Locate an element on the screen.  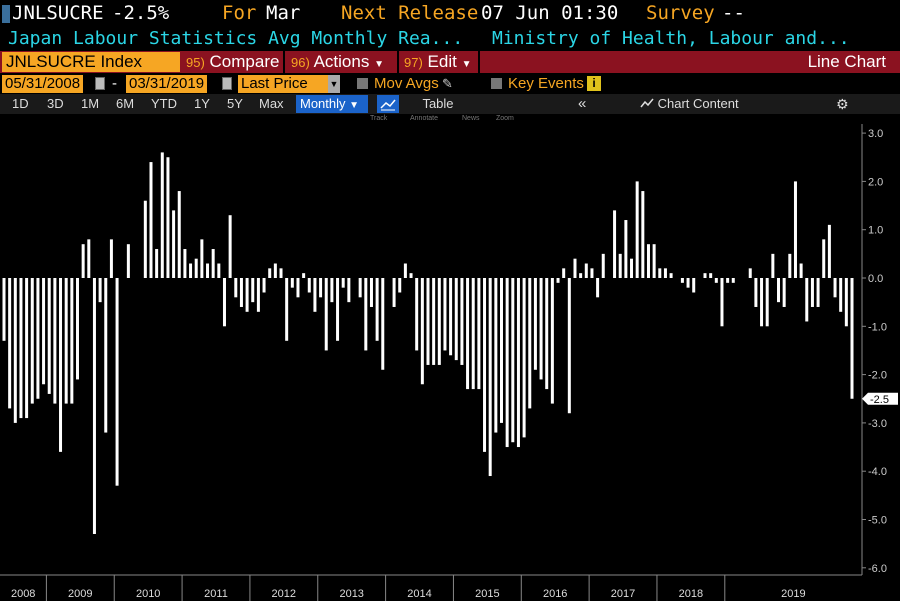
compare-menu: 95) Compare is located at coordinates (232, 62).